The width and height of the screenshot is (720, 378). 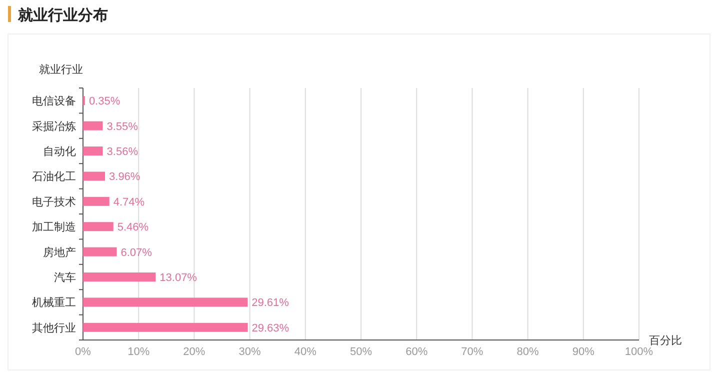 I want to click on x-tick-label: 10%, so click(x=139, y=352).